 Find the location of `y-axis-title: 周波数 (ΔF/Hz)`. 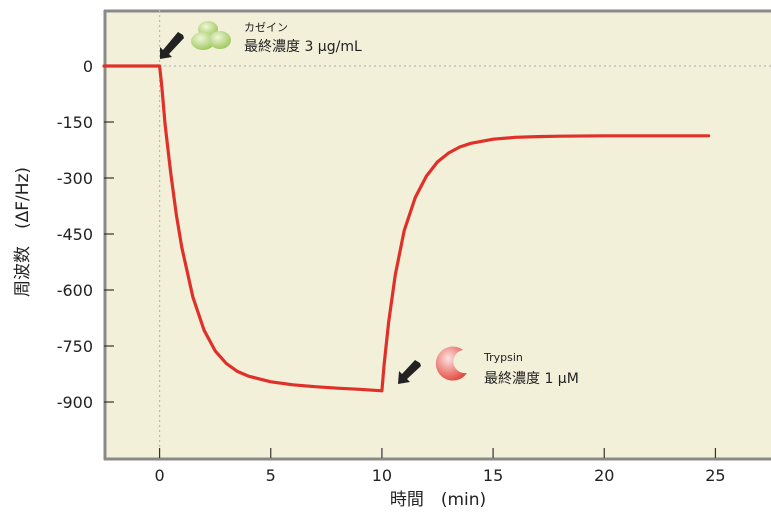

y-axis-title: 周波数 (ΔF/Hz) is located at coordinates (23, 232).